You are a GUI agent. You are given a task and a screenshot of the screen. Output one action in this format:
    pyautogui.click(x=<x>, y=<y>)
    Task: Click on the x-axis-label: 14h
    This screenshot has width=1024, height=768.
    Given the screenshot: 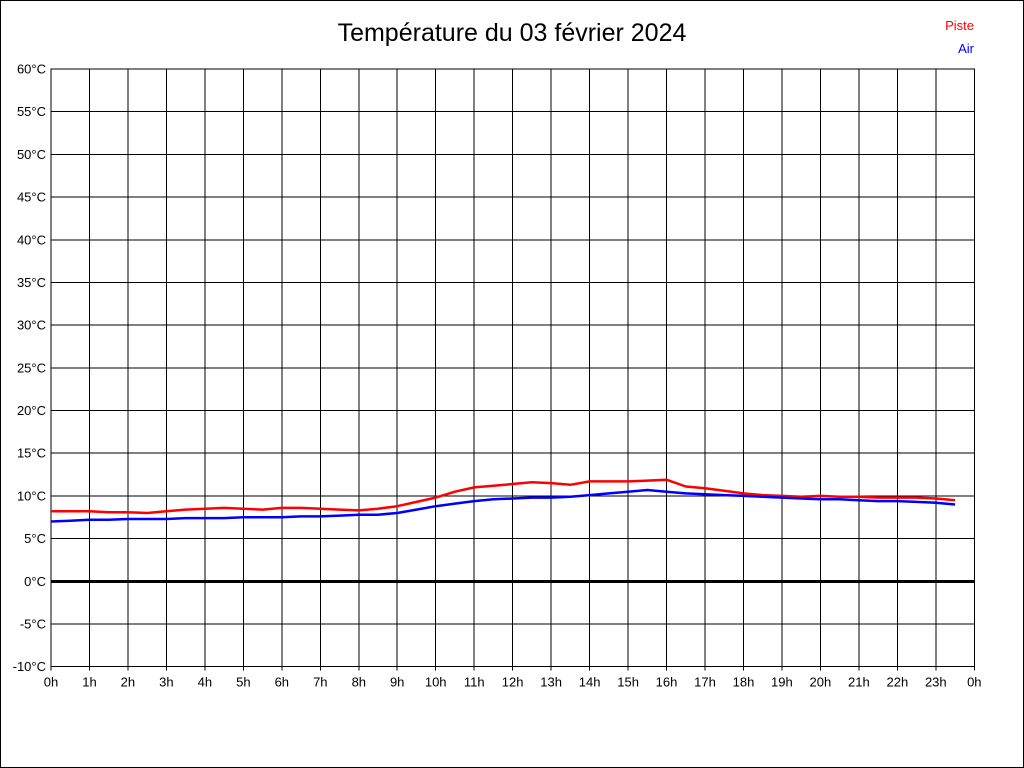 What is the action you would take?
    pyautogui.click(x=590, y=682)
    